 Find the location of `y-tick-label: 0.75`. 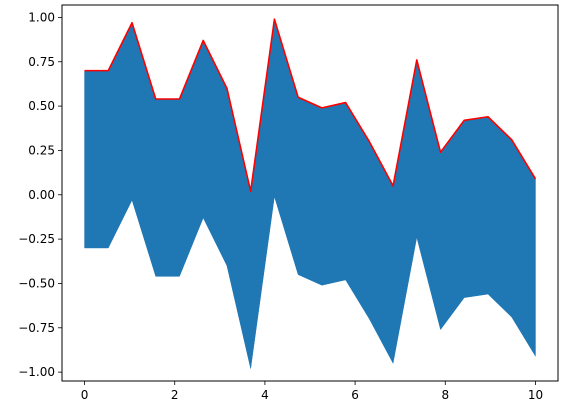

y-tick-label: 0.75 is located at coordinates (41, 62).